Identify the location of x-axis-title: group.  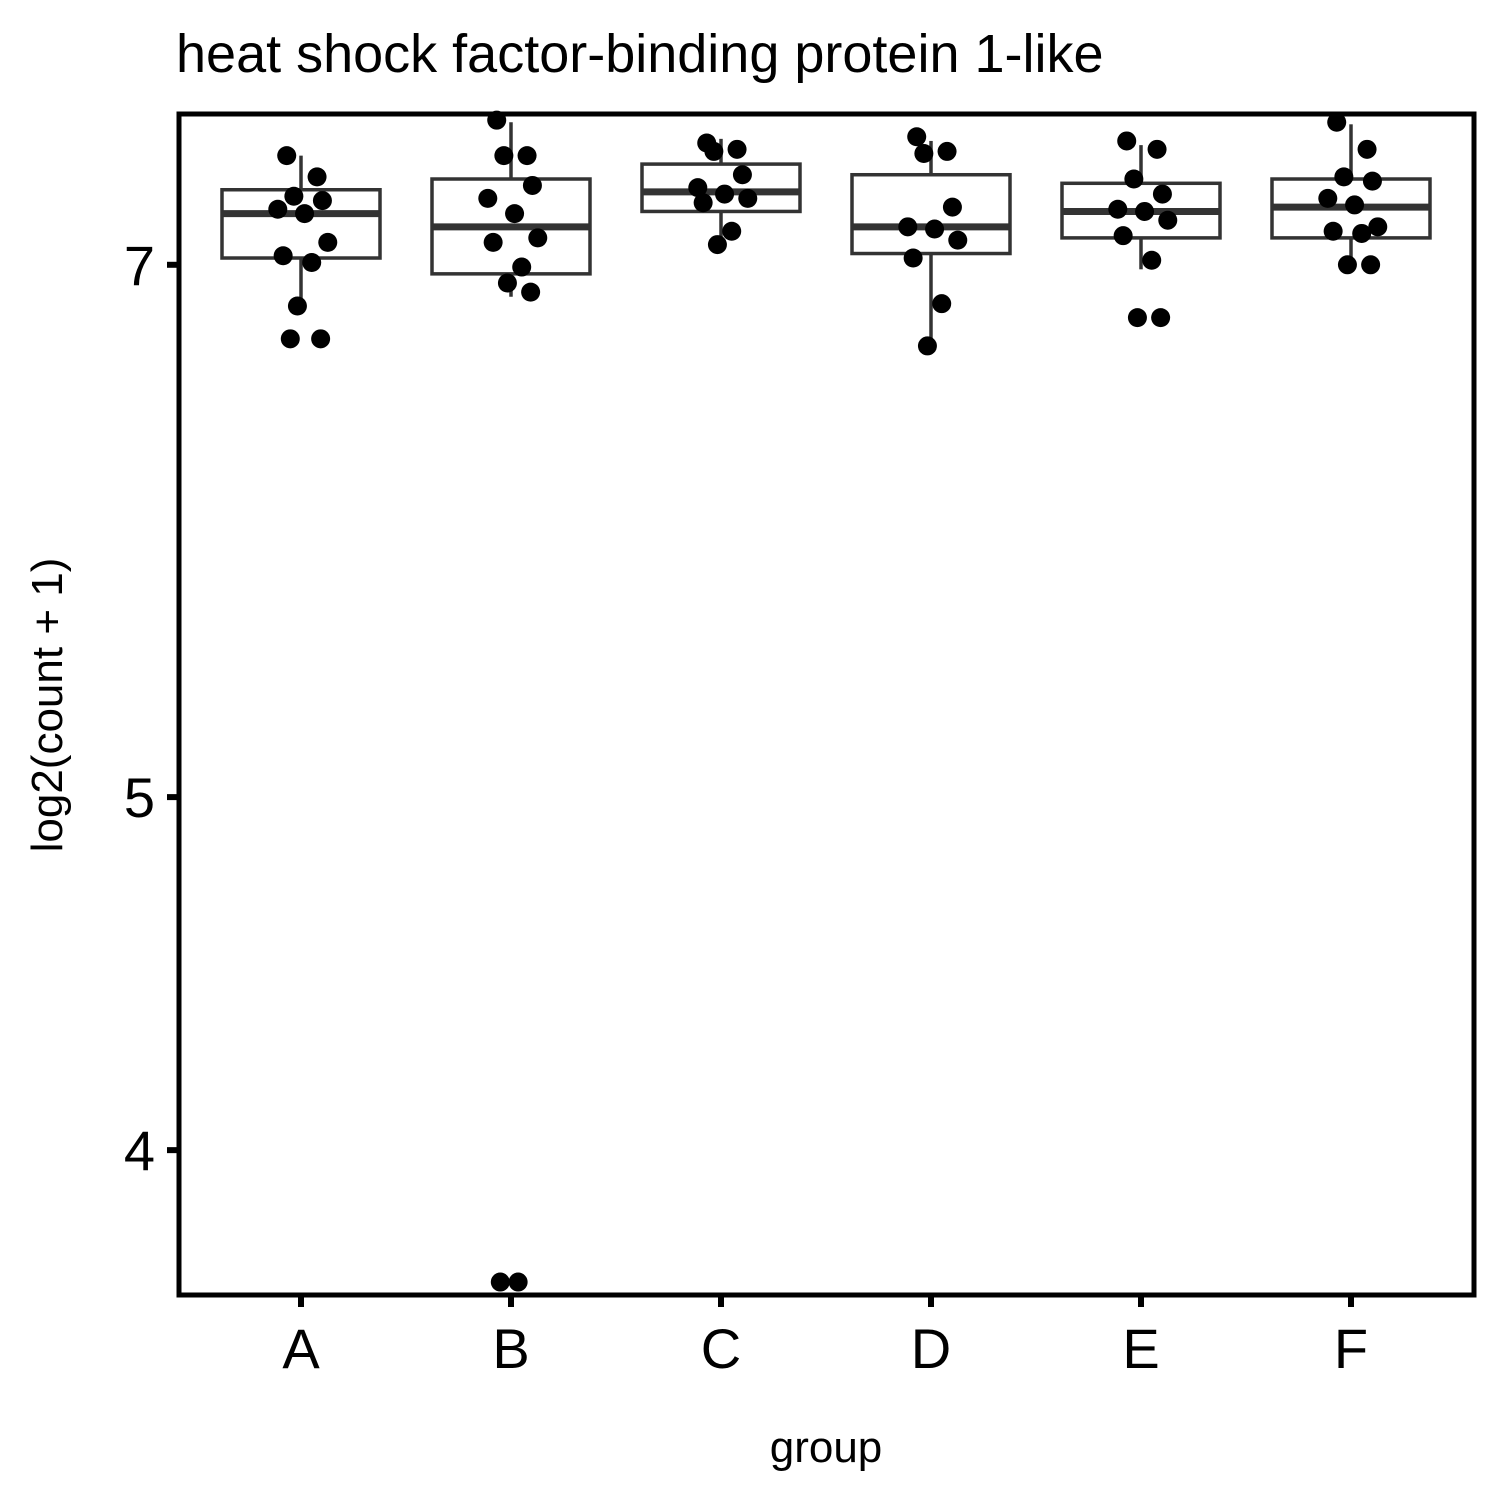
(826, 1447).